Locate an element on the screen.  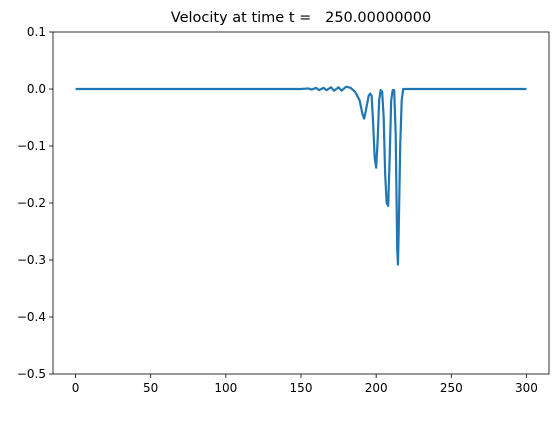
x-tick-label: 100 is located at coordinates (225, 388).